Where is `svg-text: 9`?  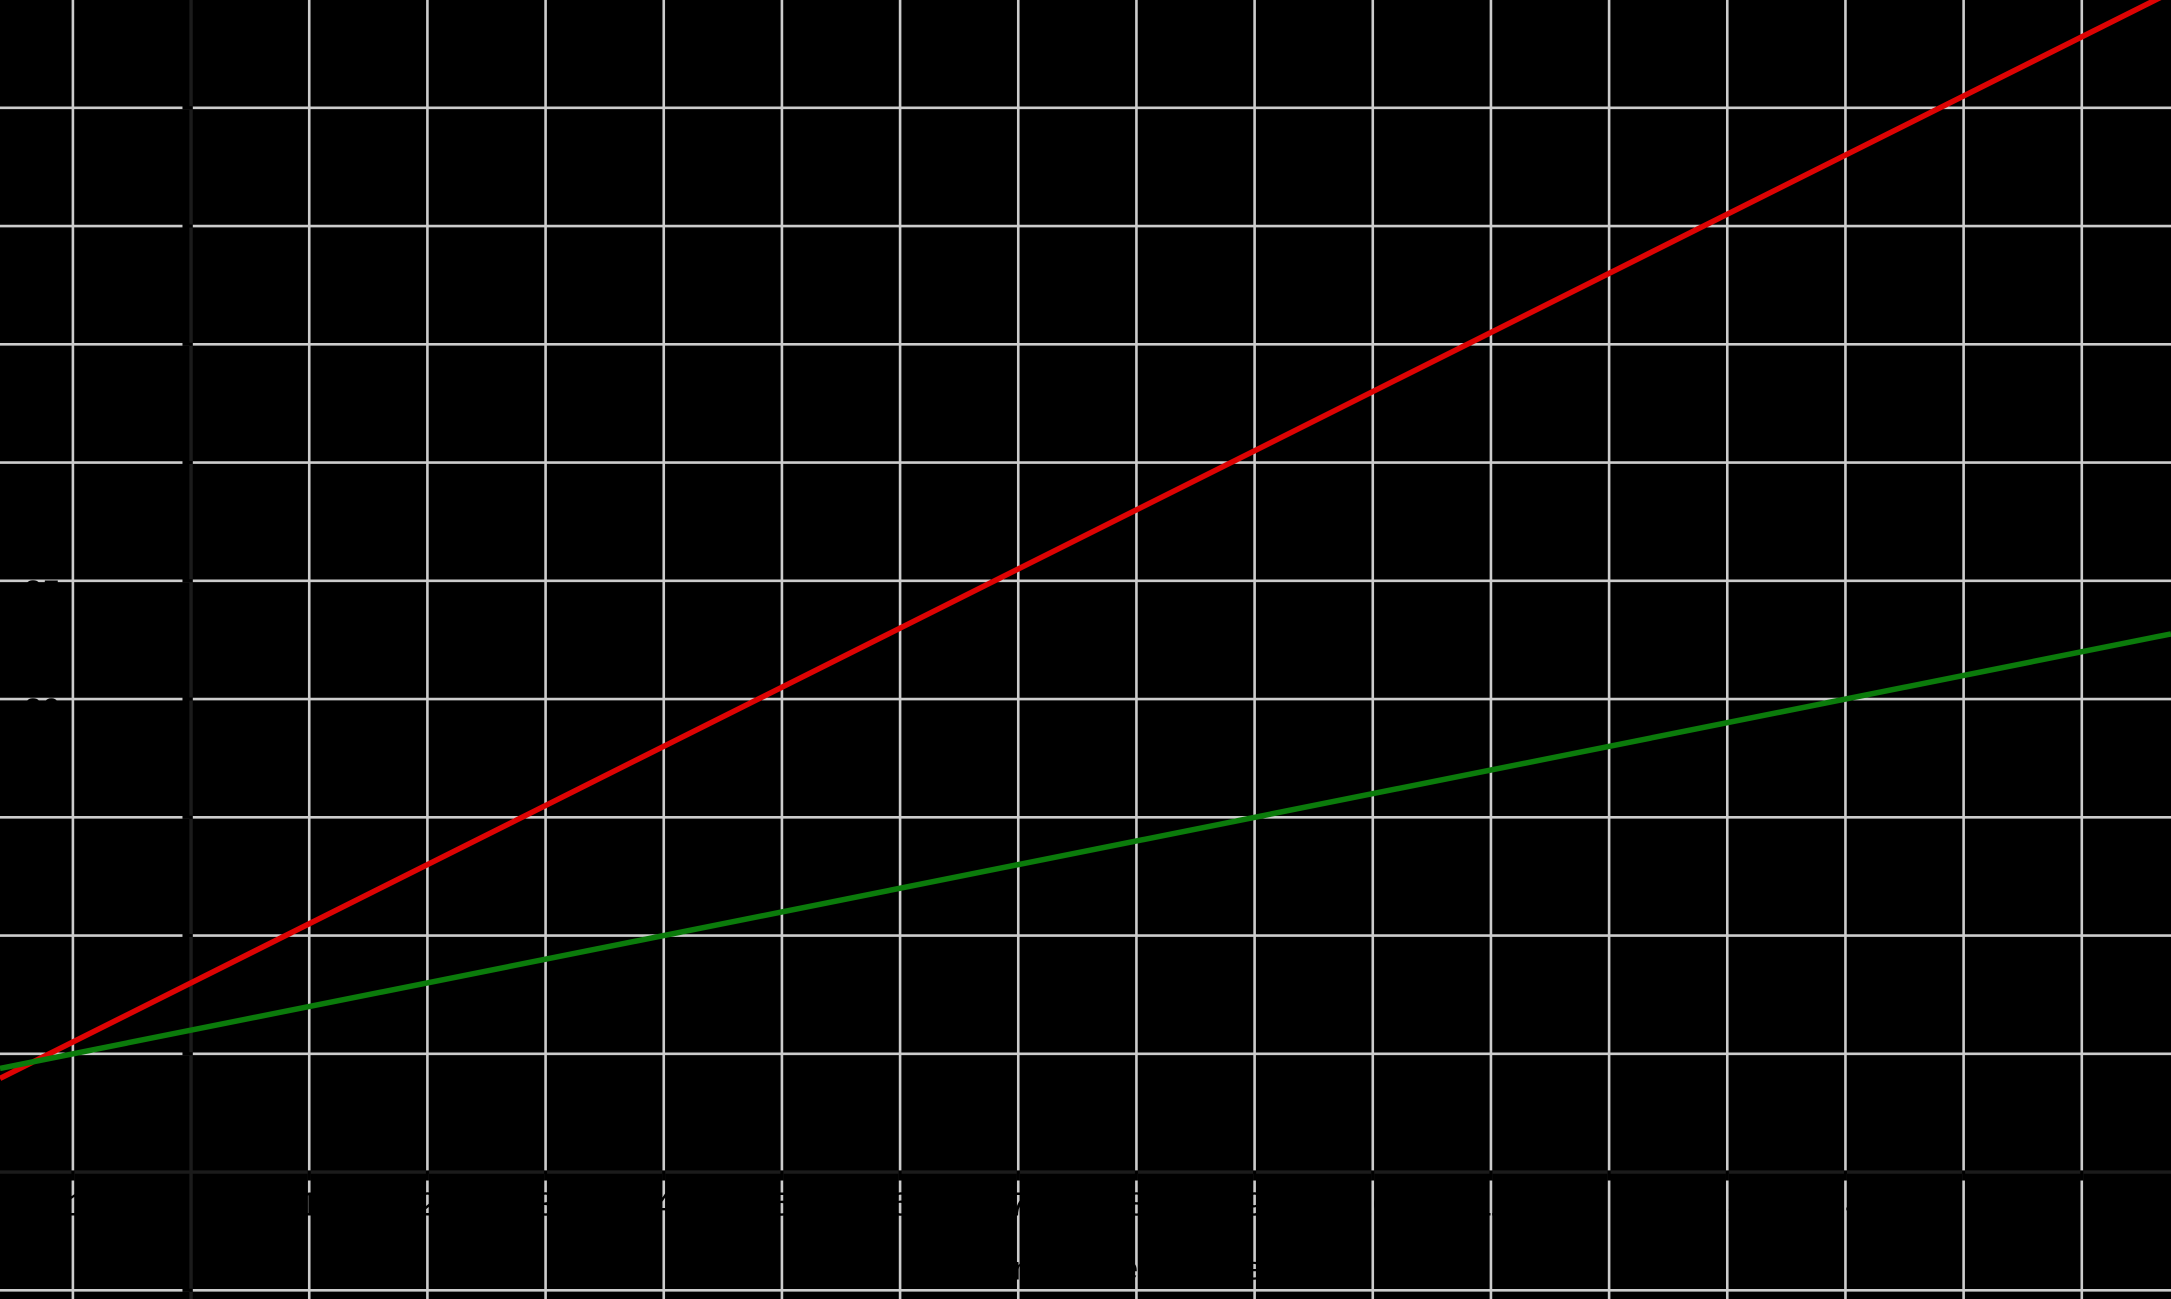
svg-text: 9 is located at coordinates (1254, 1204).